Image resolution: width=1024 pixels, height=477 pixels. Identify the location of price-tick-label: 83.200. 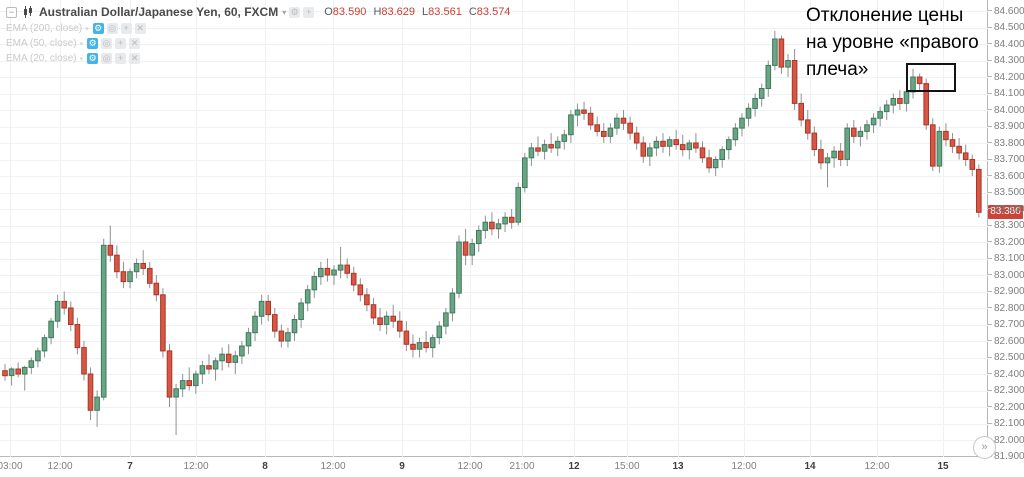
(1006, 242).